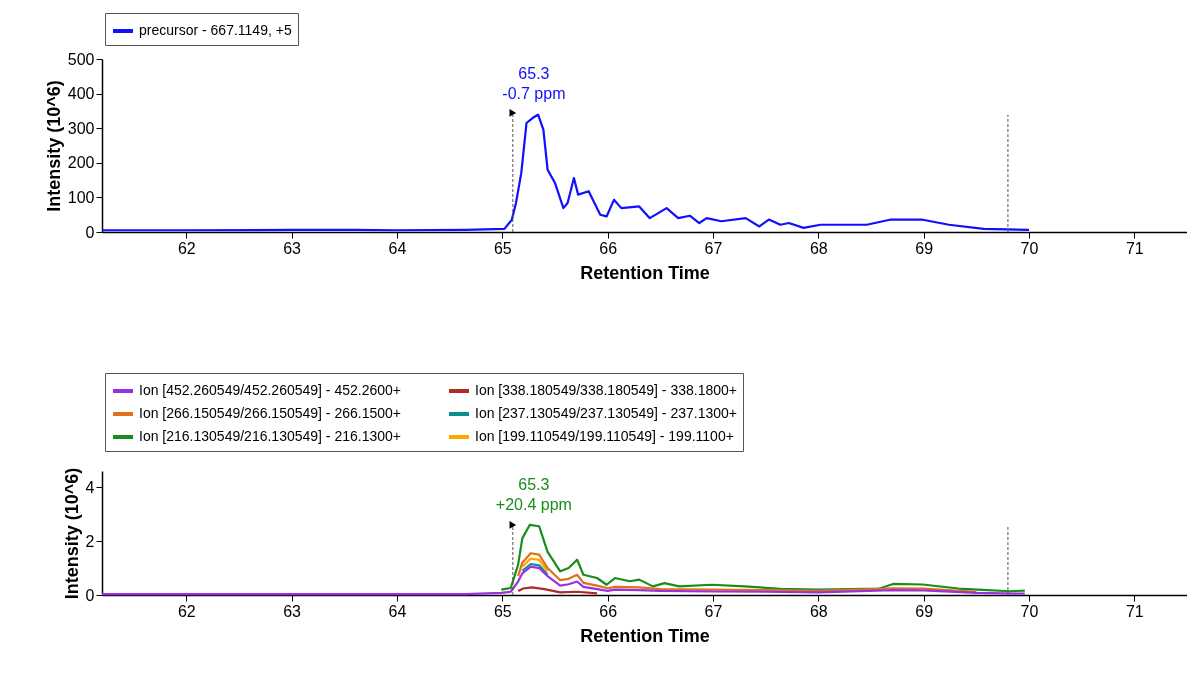  What do you see at coordinates (534, 84) in the screenshot?
I see `annotation: 65.3 -0.7 ppm` at bounding box center [534, 84].